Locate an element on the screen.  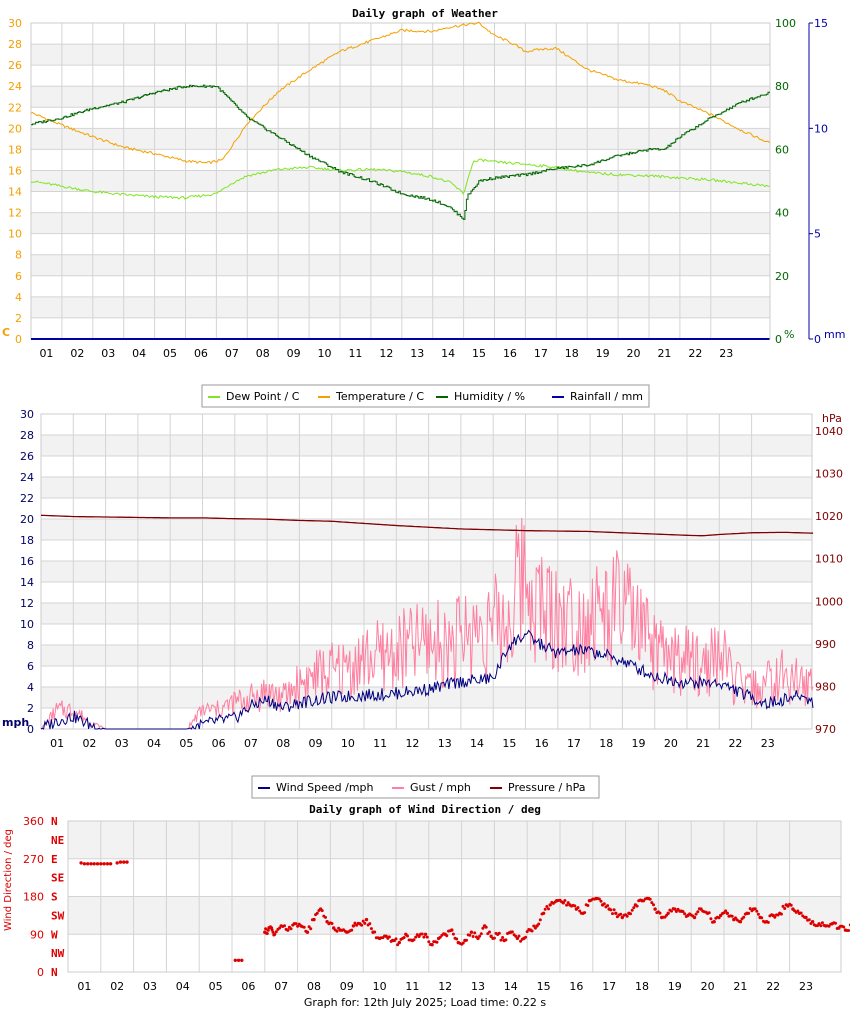
x-tick-label: 11 is located at coordinates (355, 353).